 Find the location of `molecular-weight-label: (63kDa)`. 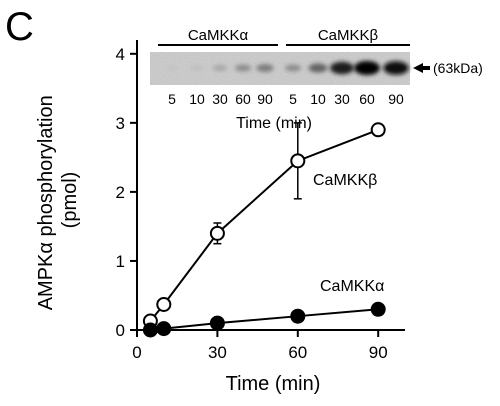

molecular-weight-label: (63kDa) is located at coordinates (458, 68).